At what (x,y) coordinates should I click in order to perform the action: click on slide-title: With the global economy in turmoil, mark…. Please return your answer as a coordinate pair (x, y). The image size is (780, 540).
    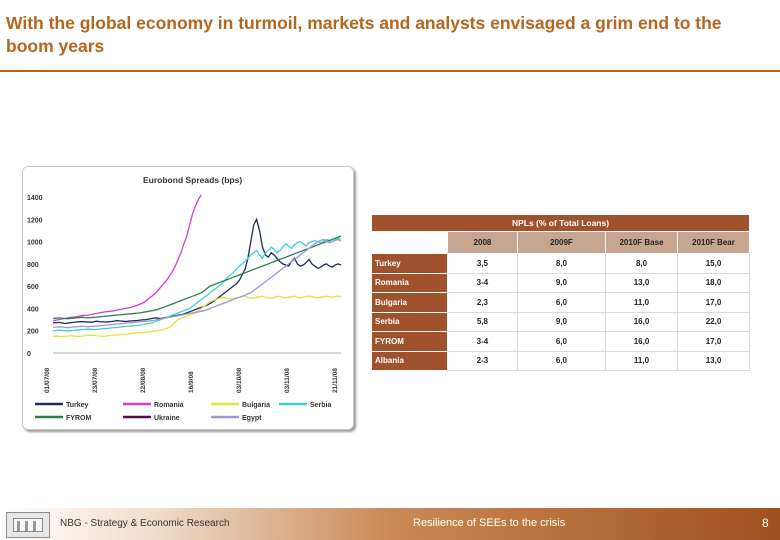
    Looking at the image, I should click on (364, 34).